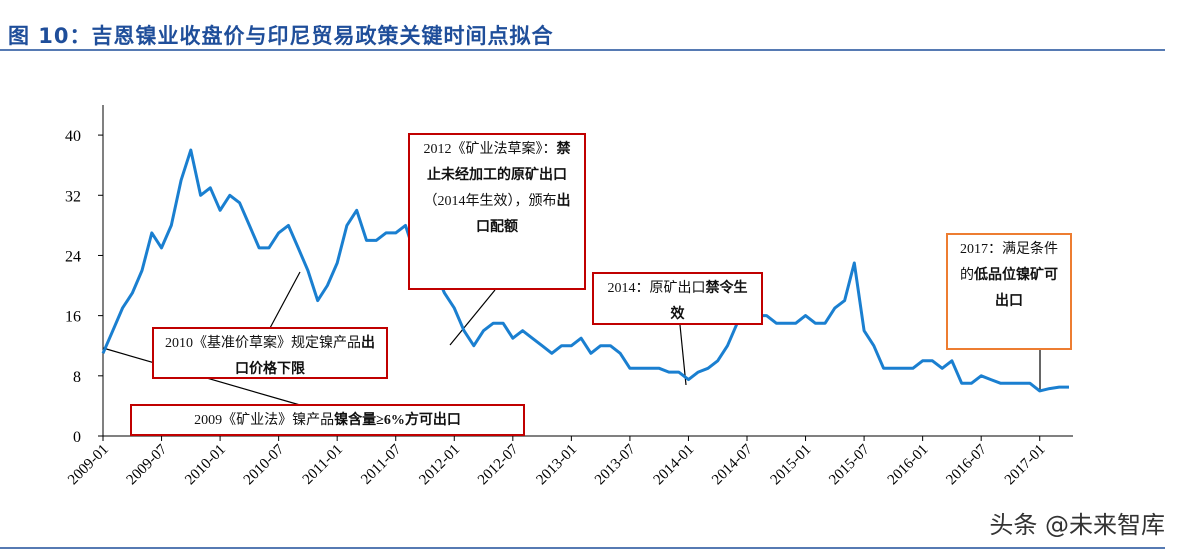  Describe the element at coordinates (656, 288) in the screenshot. I see `annotation-text: 2014：原矿出口` at that location.